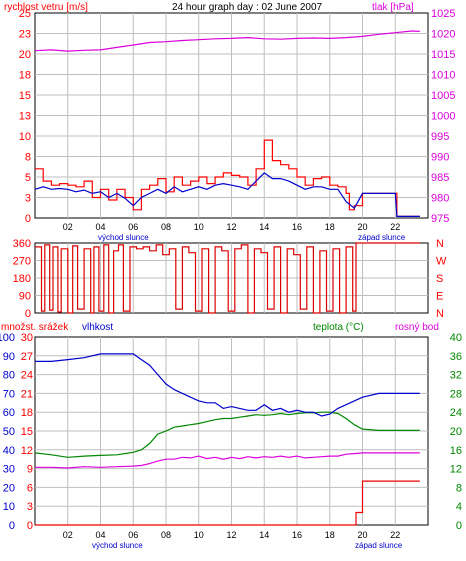  Describe the element at coordinates (133, 535) in the screenshot. I see `x-tick-label: 06` at that location.